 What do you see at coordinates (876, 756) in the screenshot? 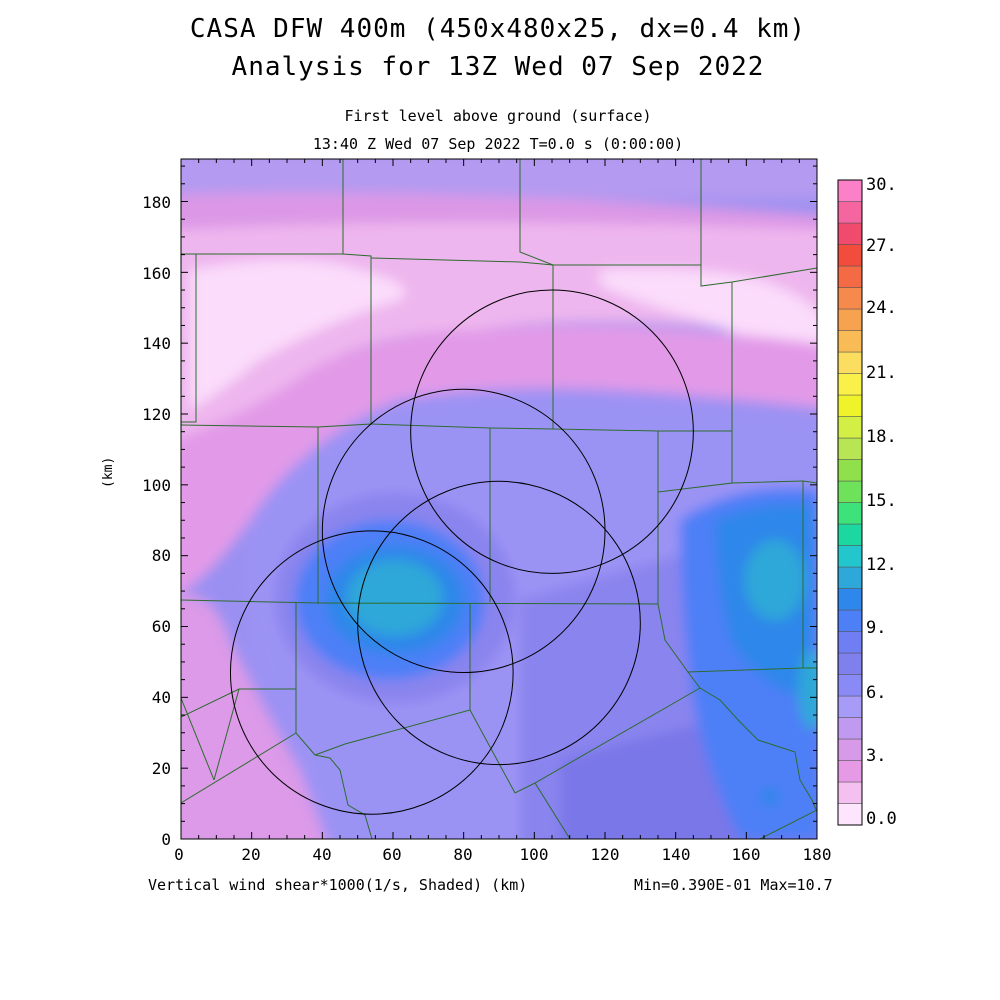
I see `colorbar-label: 3.` at bounding box center [876, 756].